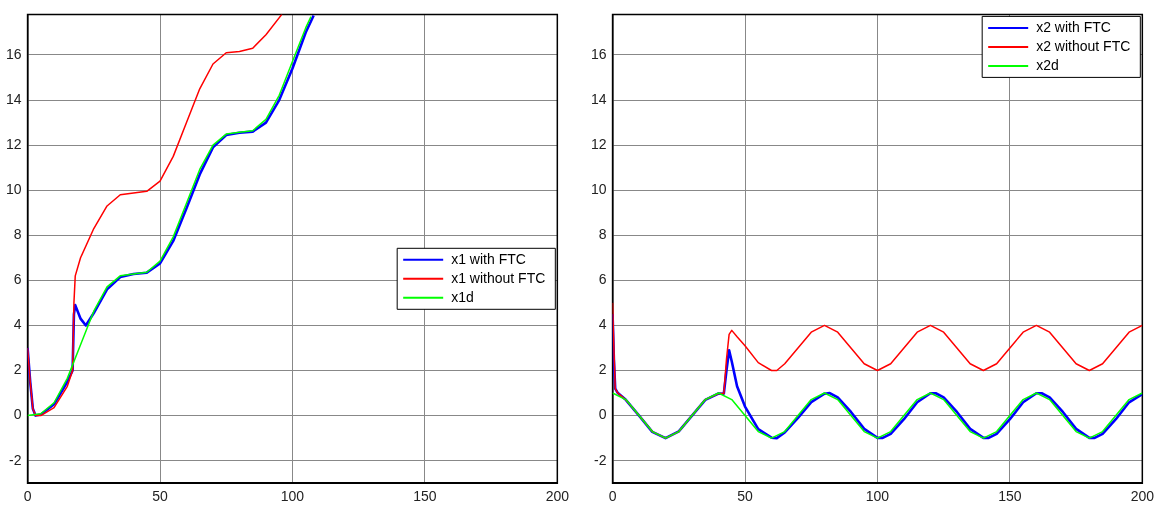 The height and width of the screenshot is (512, 1167). What do you see at coordinates (498, 277) in the screenshot?
I see `legend-label: x1 without FTC` at bounding box center [498, 277].